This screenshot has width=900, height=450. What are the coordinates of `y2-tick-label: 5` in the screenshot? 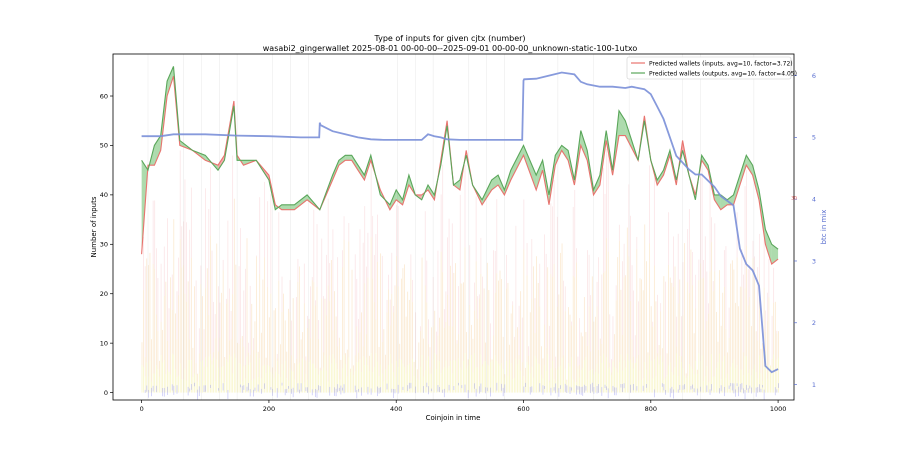 It's located at (814, 138).